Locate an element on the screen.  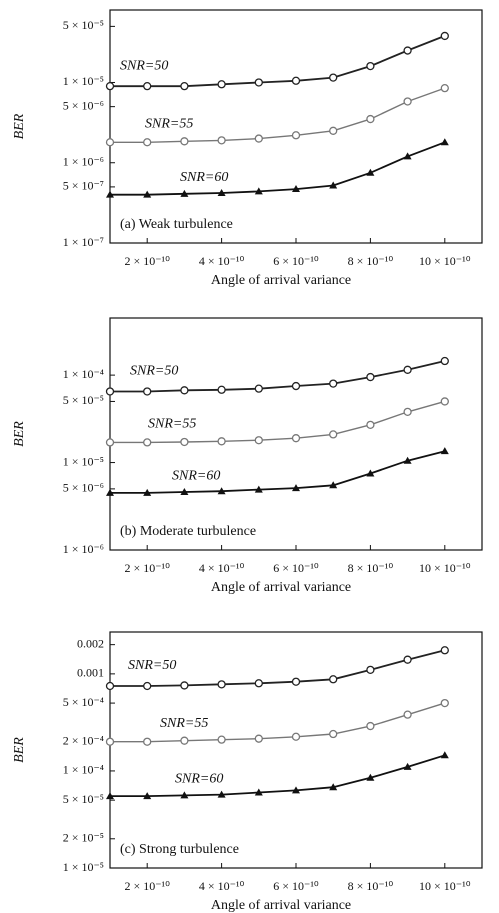
y-tick-label: 5 × 10⁻⁷ is located at coordinates (83, 186).